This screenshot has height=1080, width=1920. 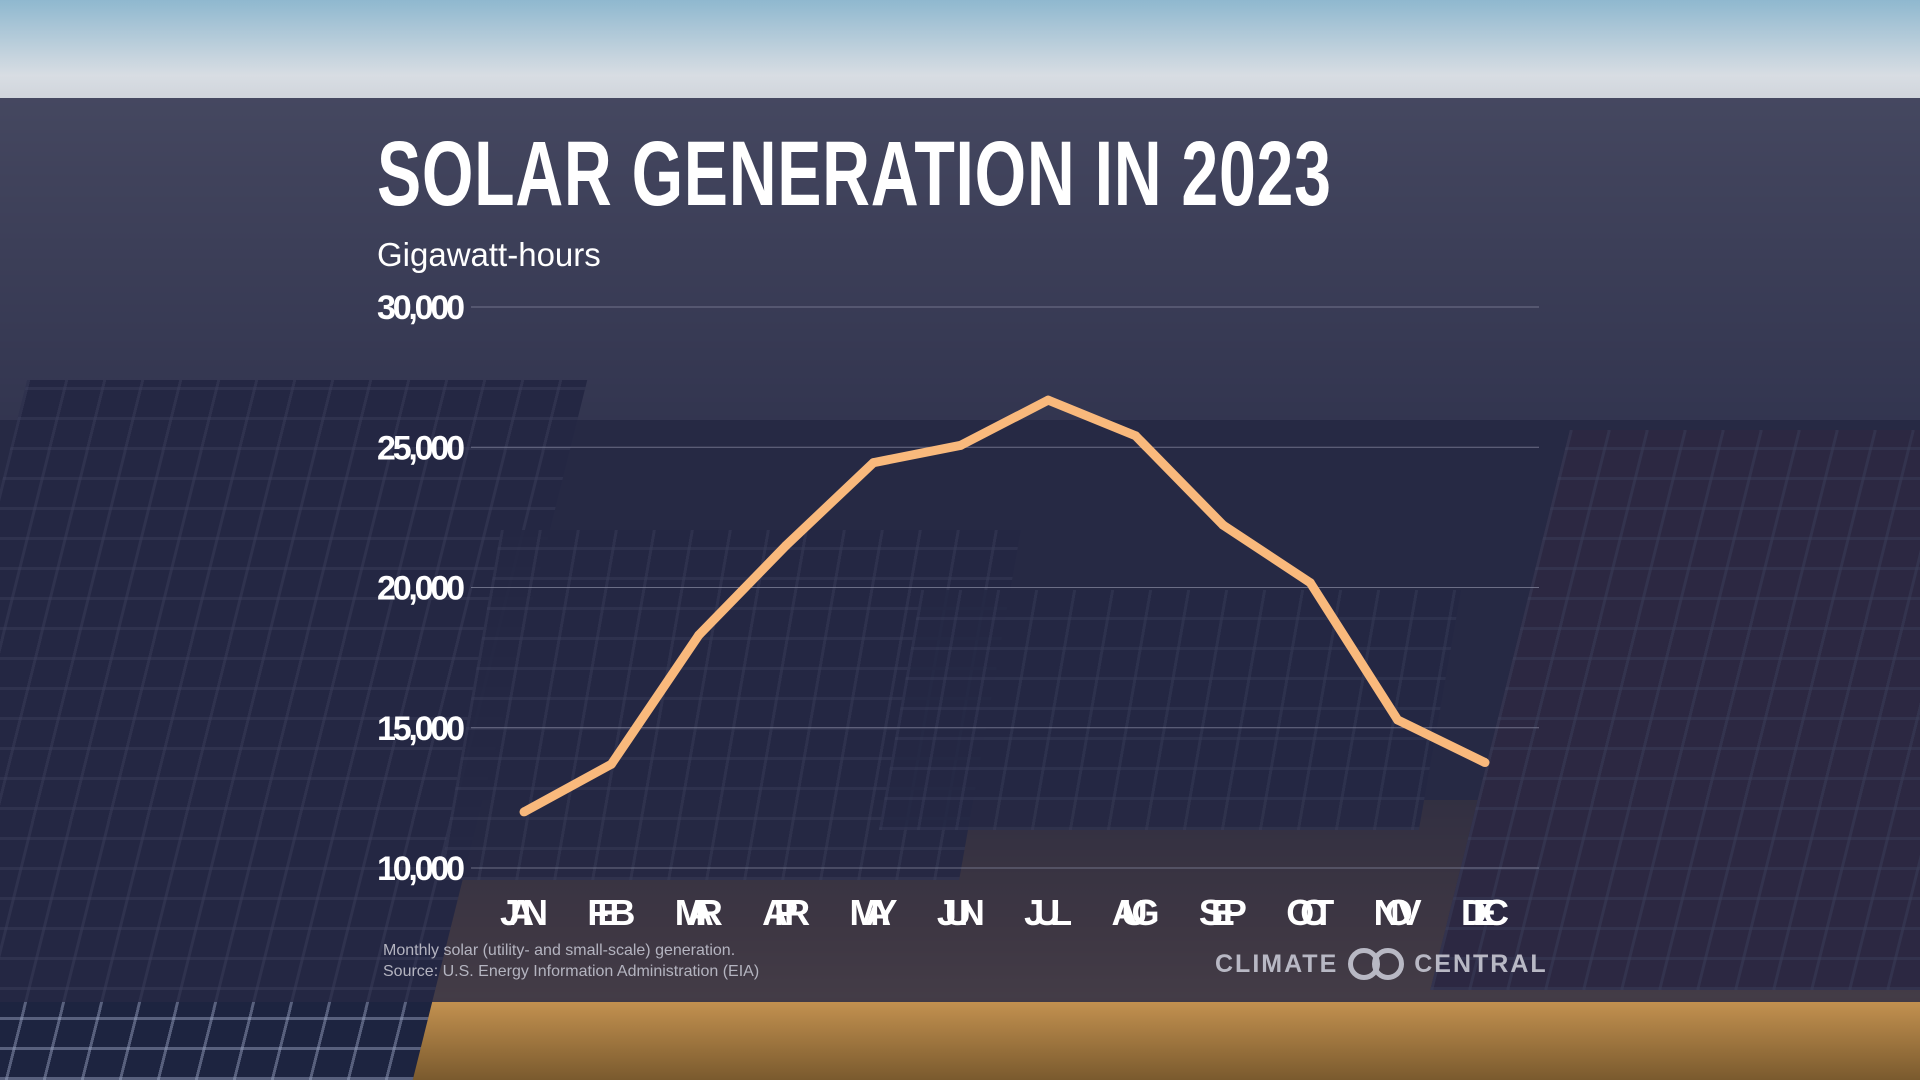 What do you see at coordinates (421, 448) in the screenshot?
I see `y-tick-label: 25,000` at bounding box center [421, 448].